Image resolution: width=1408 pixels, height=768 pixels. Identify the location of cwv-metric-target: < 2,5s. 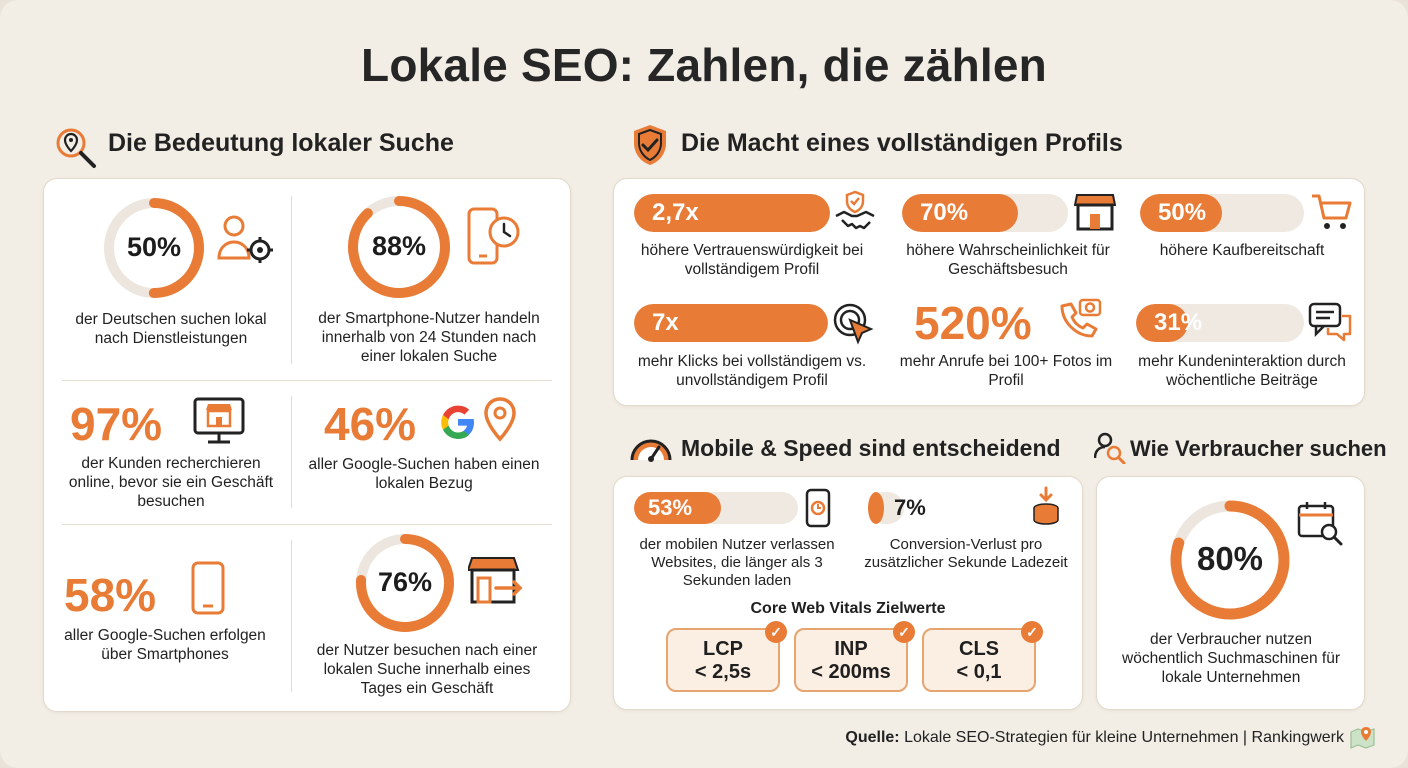
(723, 672).